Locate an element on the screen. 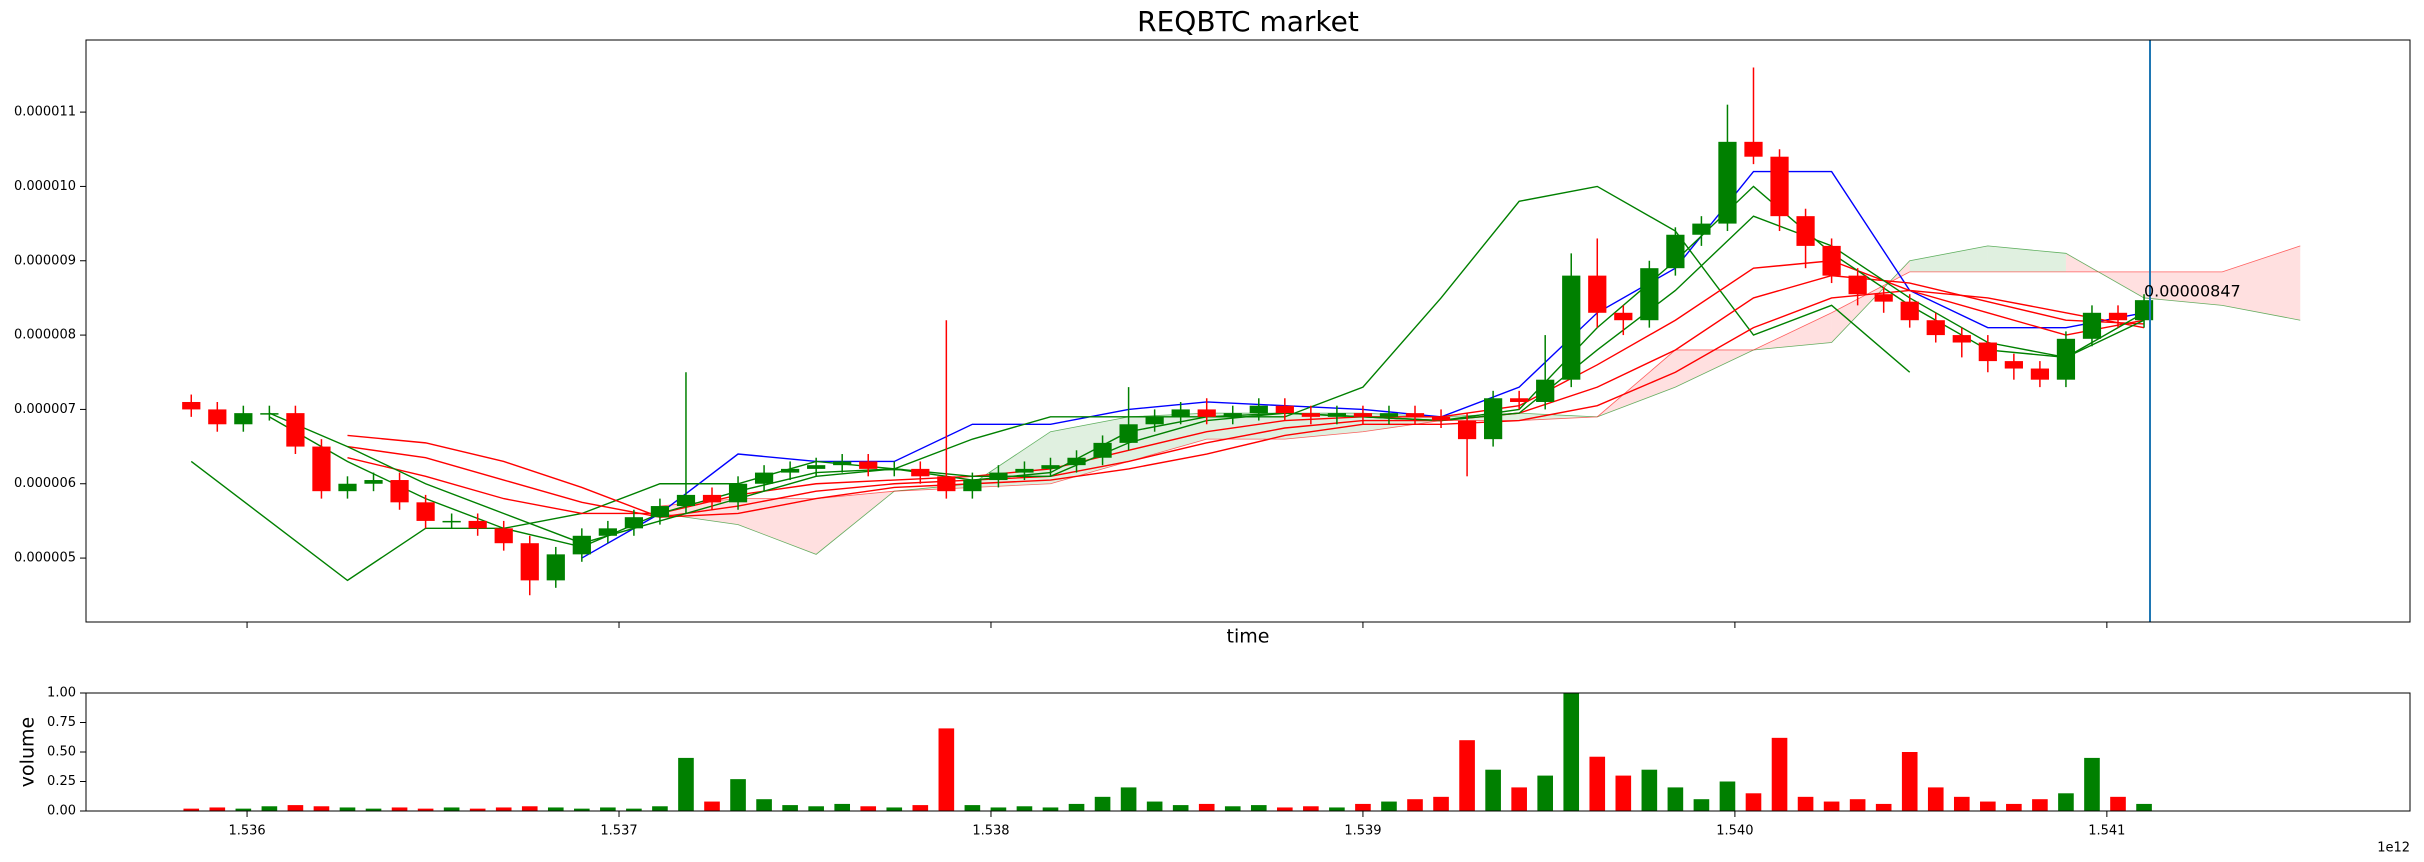 This screenshot has height=862, width=2424. x-tick-label: 1.538 is located at coordinates (990, 831).